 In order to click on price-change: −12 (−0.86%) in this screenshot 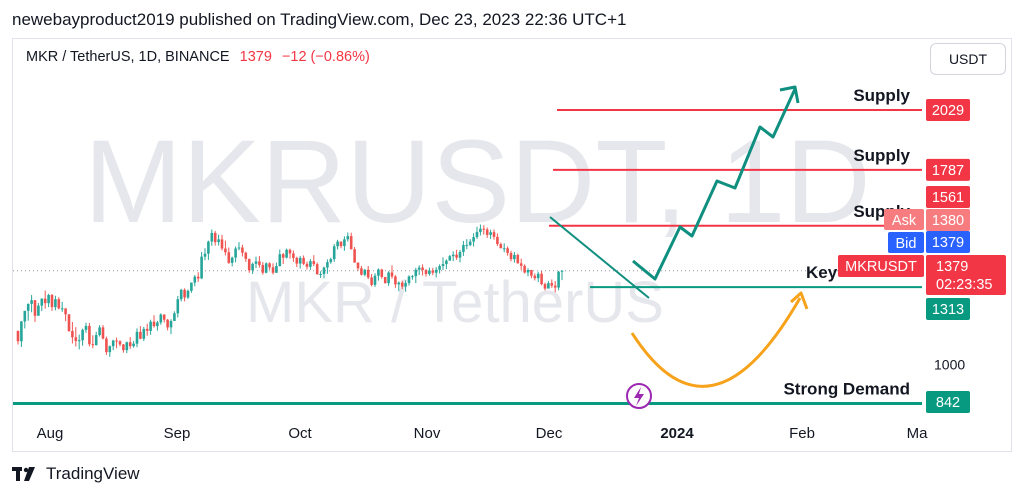, I will do `click(325, 57)`.